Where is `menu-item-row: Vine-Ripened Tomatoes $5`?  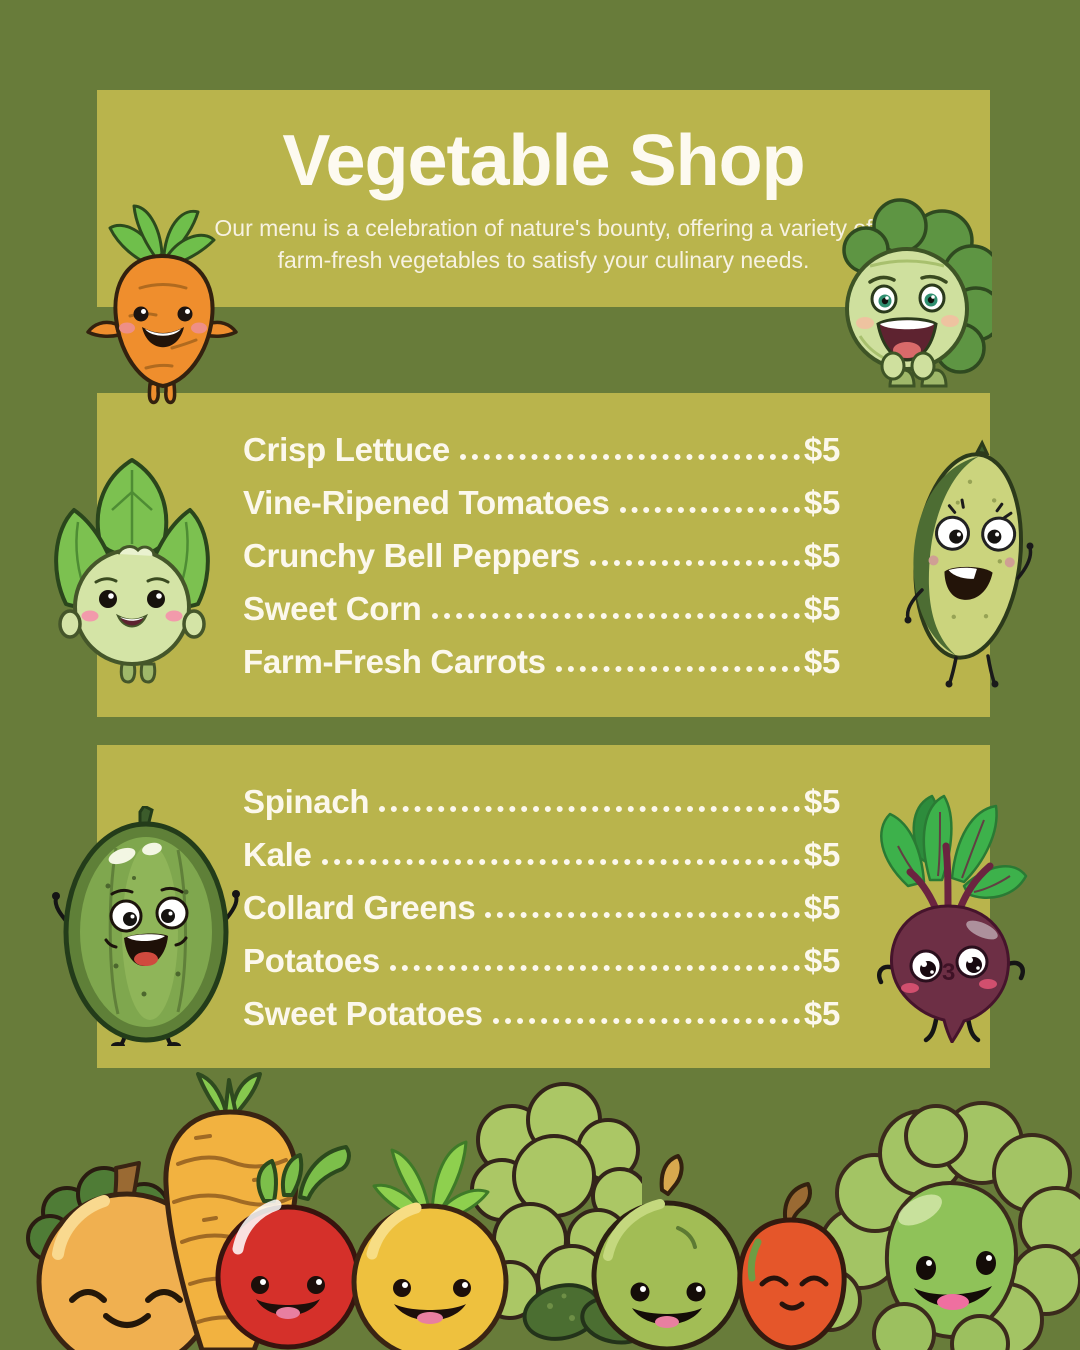 menu-item-row: Vine-Ripened Tomatoes $5 is located at coordinates (541, 502).